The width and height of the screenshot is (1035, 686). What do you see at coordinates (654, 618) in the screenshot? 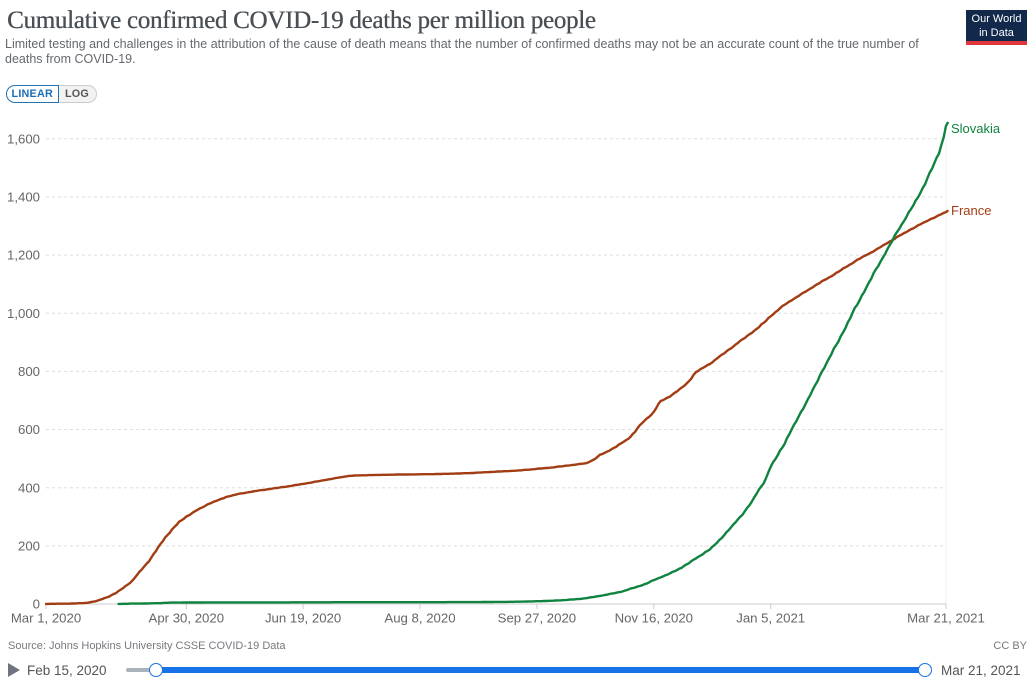
I see `svg-text: Nov 16, 2020` at bounding box center [654, 618].